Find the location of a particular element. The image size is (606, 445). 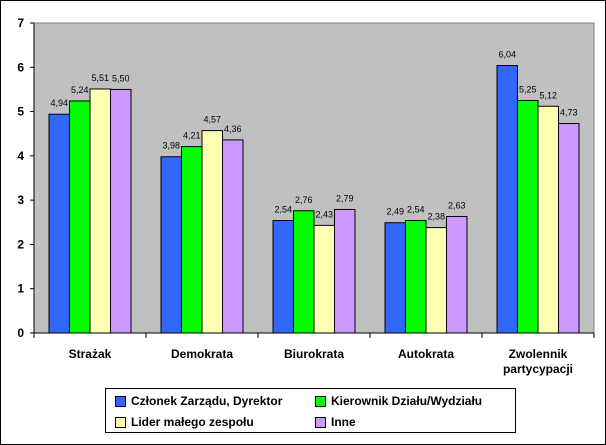

y-tick-label-0: 0 is located at coordinates (20, 333).